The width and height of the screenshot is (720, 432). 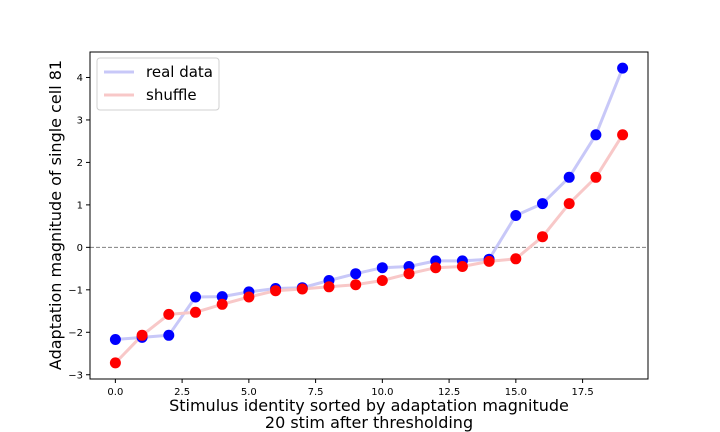 What do you see at coordinates (158, 84) in the screenshot?
I see `legend: real data shuffle` at bounding box center [158, 84].